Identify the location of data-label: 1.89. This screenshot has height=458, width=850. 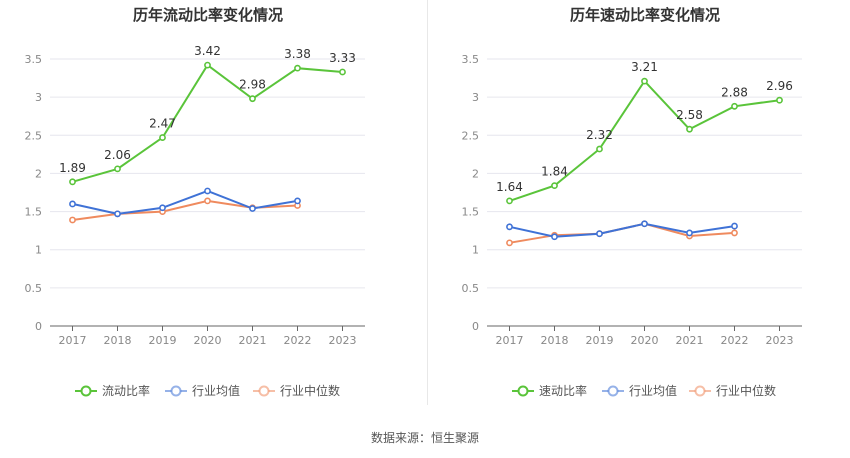
(72, 168).